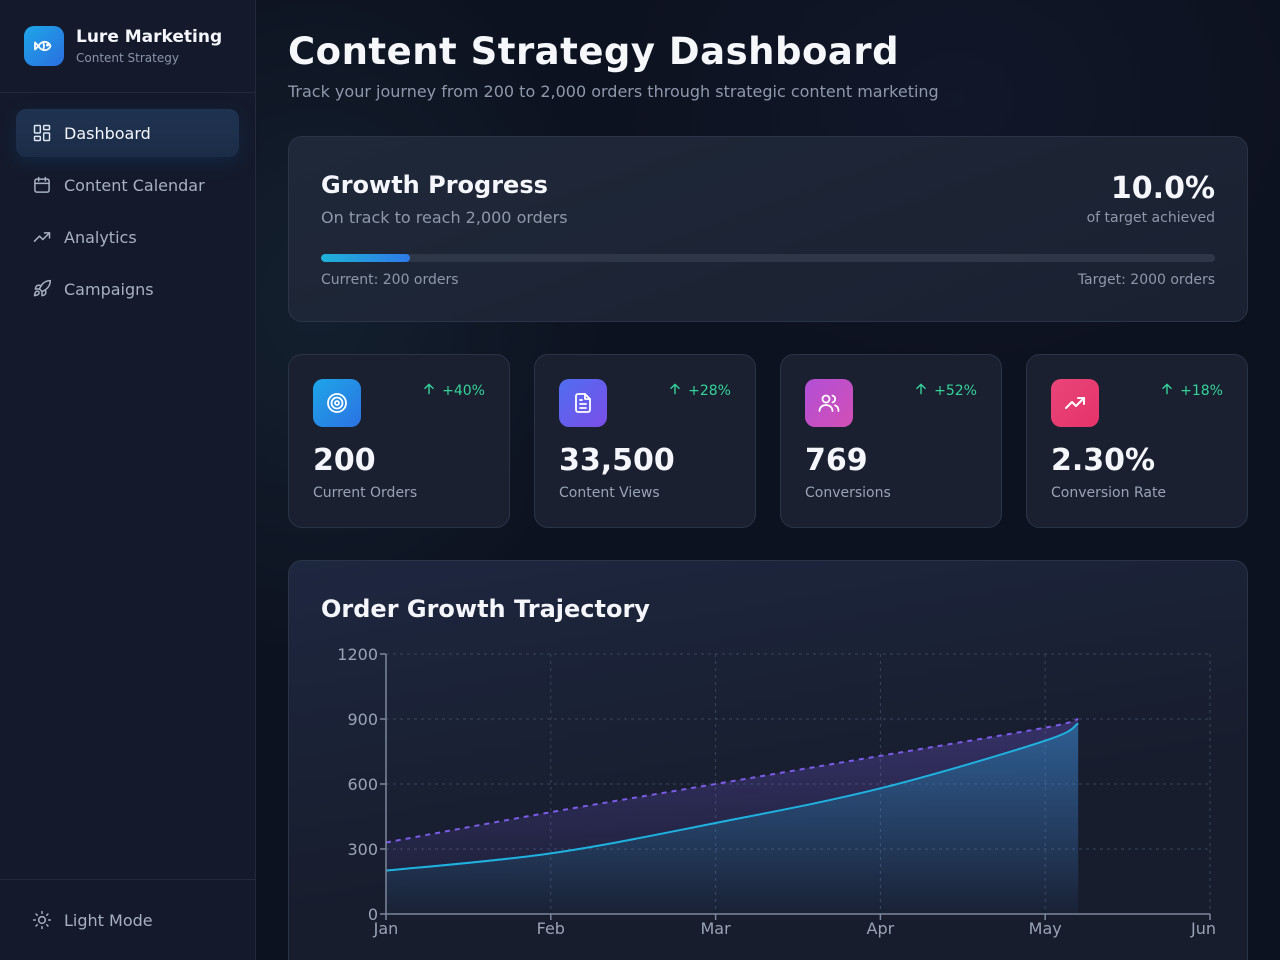  I want to click on sidebar-item-analytics: Analytics, so click(127, 237).